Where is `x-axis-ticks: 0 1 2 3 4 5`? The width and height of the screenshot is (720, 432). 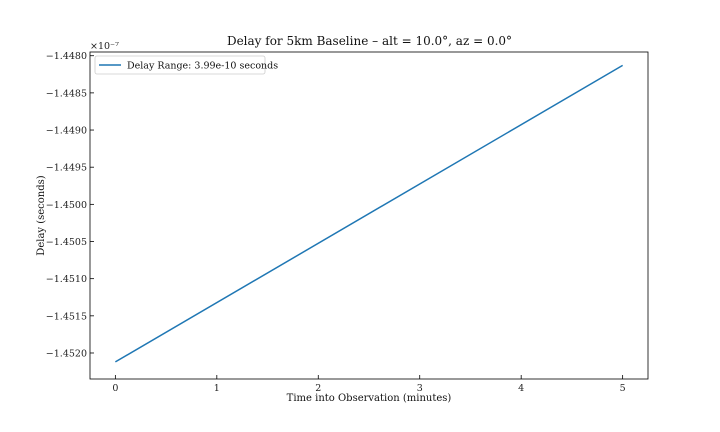 x-axis-ticks: 0 1 2 3 4 5 is located at coordinates (369, 384).